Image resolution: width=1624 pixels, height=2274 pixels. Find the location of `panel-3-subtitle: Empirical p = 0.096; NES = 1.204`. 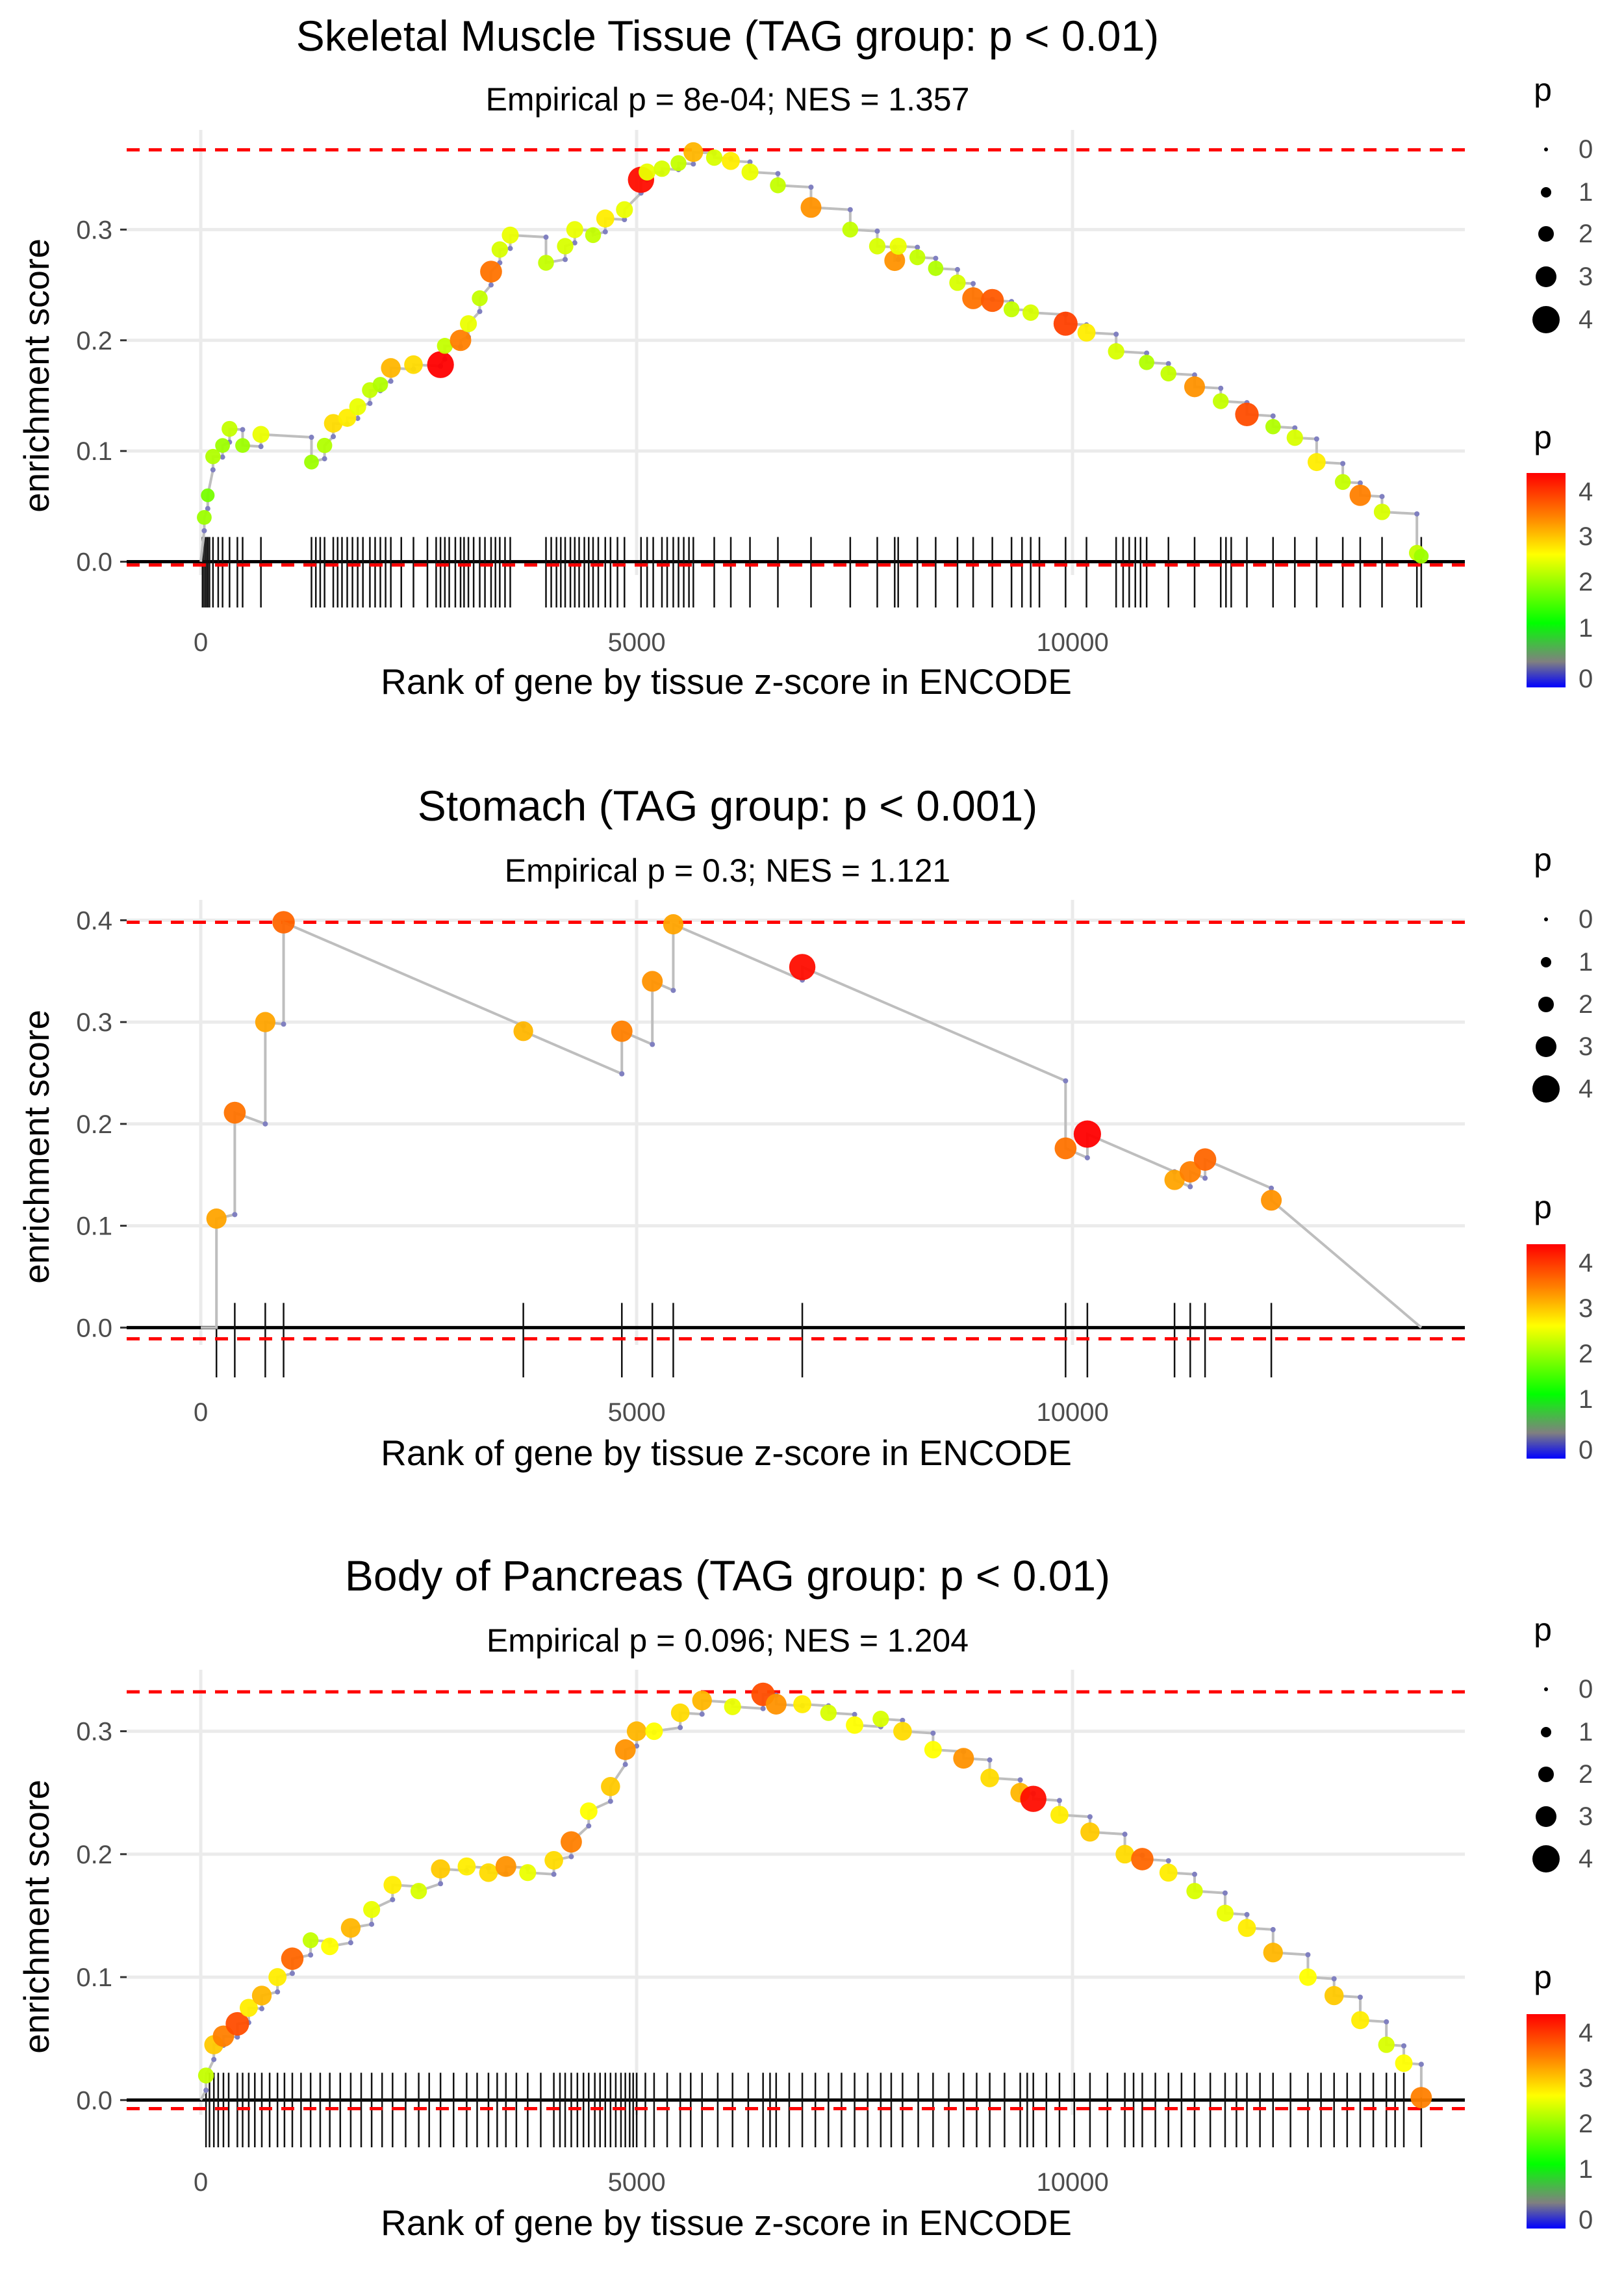

panel-3-subtitle: Empirical p = 0.096; NES = 1.204 is located at coordinates (728, 1640).